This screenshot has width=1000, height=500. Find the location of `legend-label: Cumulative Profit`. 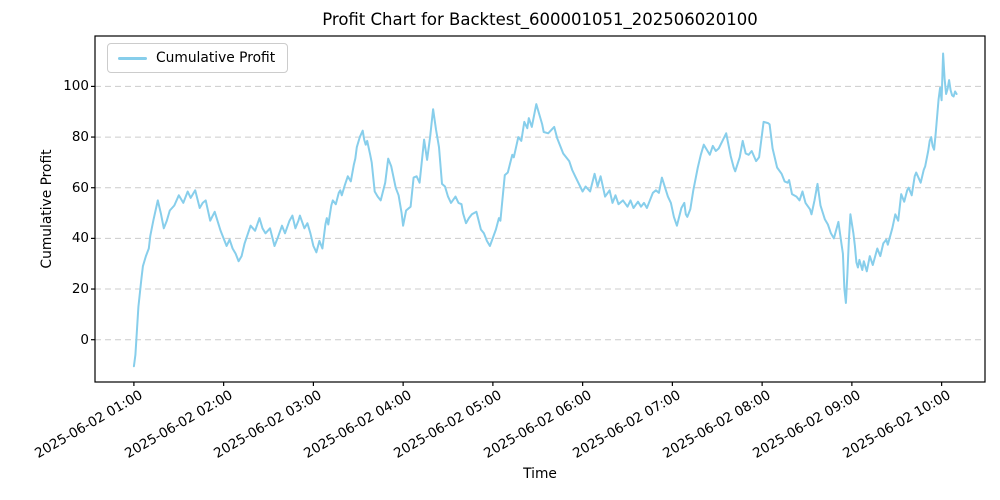

legend-label: Cumulative Profit is located at coordinates (216, 58).